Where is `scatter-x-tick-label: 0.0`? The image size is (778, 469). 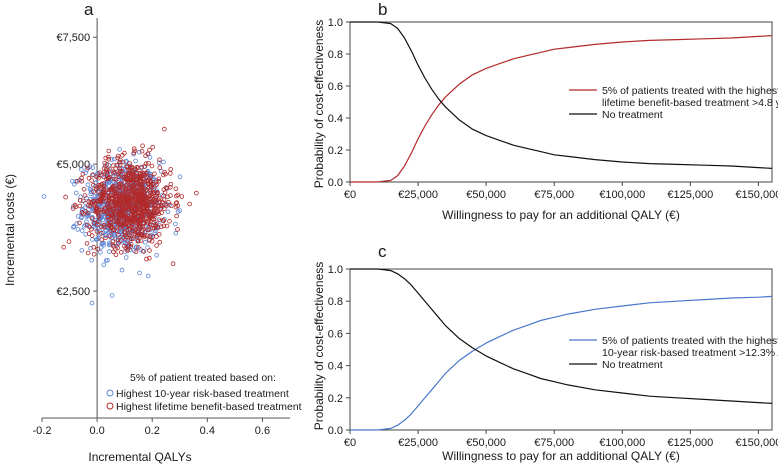 scatter-x-tick-label: 0.0 is located at coordinates (96, 431).